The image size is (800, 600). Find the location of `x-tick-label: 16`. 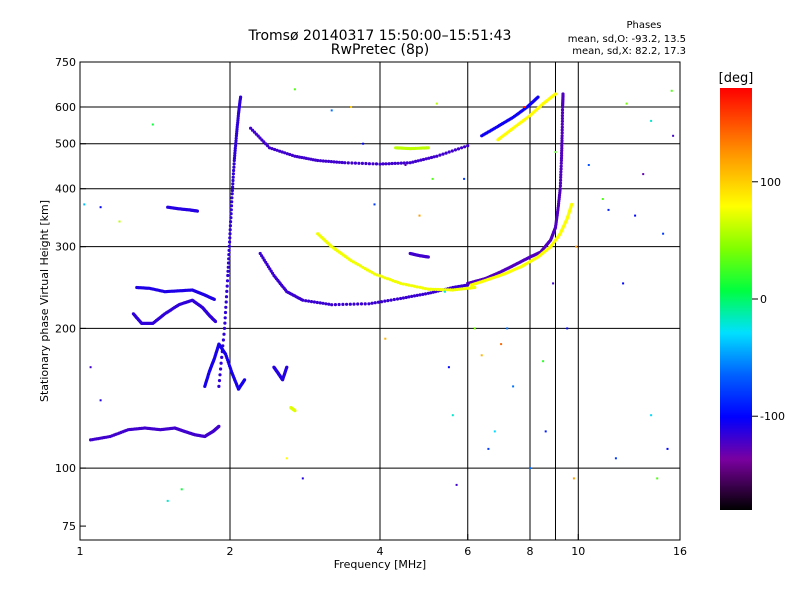

x-tick-label: 16 is located at coordinates (680, 551).